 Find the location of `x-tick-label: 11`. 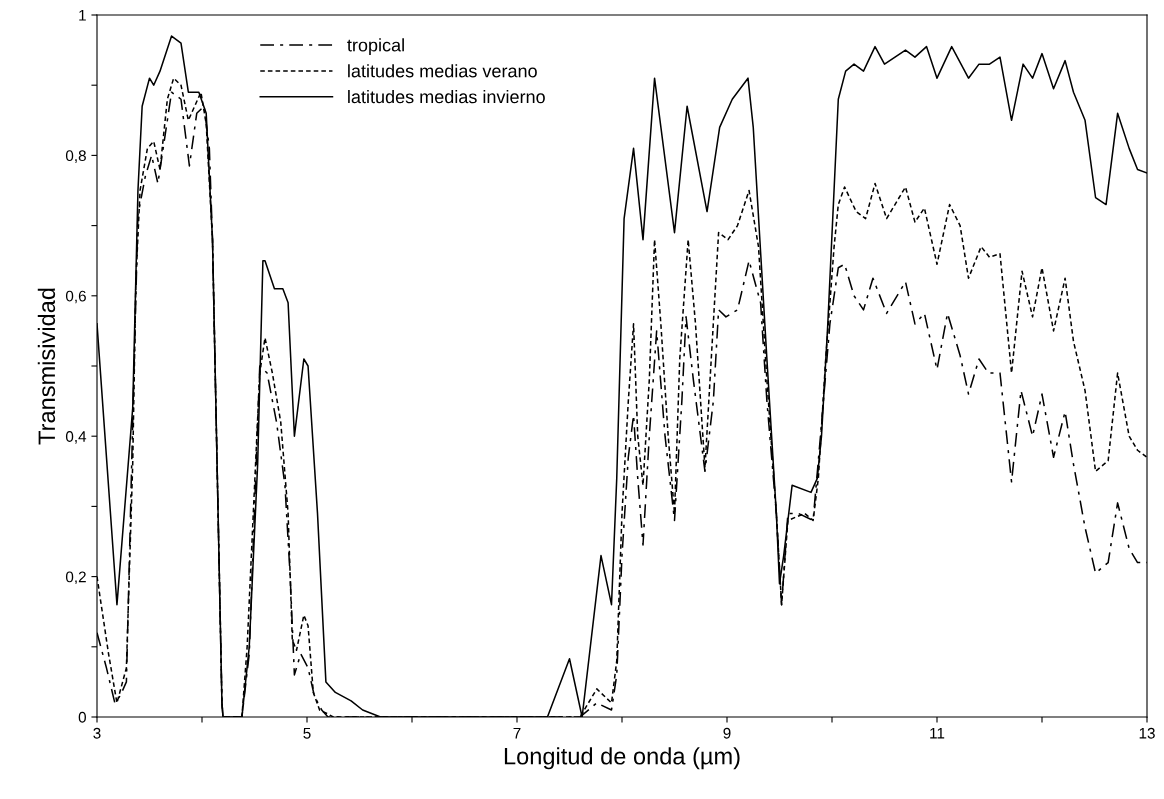

x-tick-label: 11 is located at coordinates (937, 733).